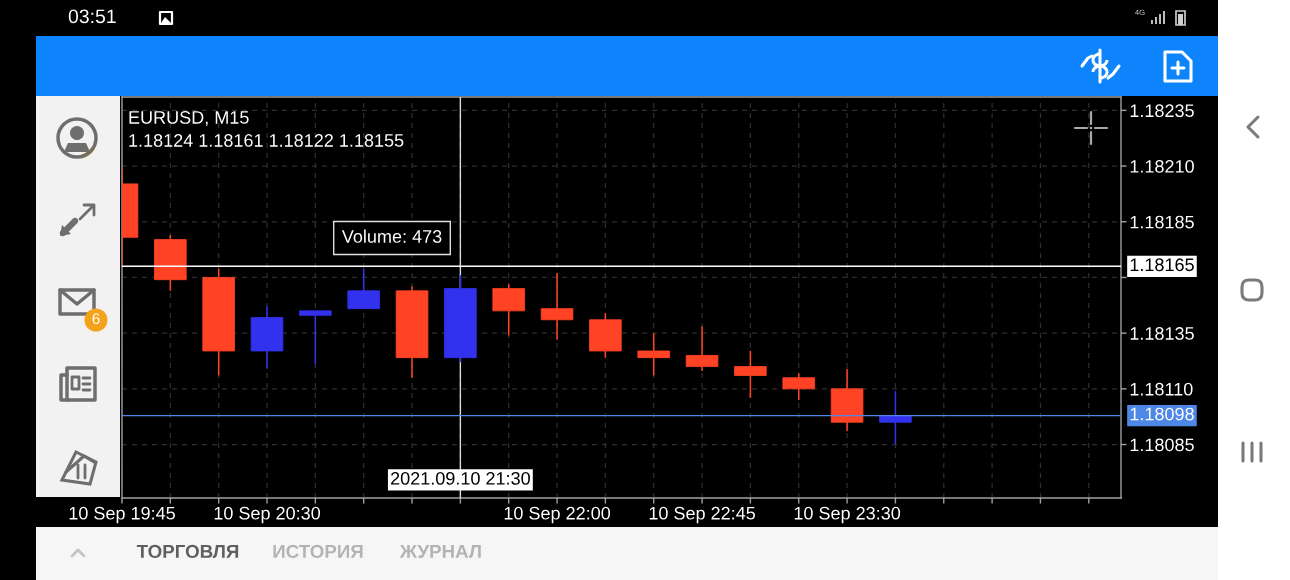 This screenshot has width=1290, height=580. What do you see at coordinates (122, 515) in the screenshot?
I see `x-tick-label: 10 Sep 19:45` at bounding box center [122, 515].